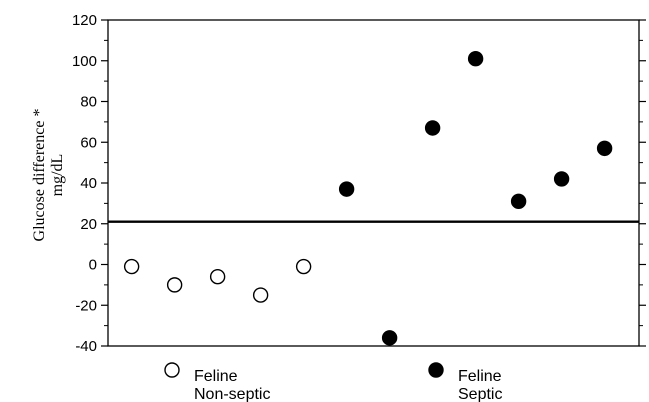 This screenshot has height=402, width=649. Describe the element at coordinates (57, 175) in the screenshot. I see `y-axis-label-line2: mg/dL` at that location.